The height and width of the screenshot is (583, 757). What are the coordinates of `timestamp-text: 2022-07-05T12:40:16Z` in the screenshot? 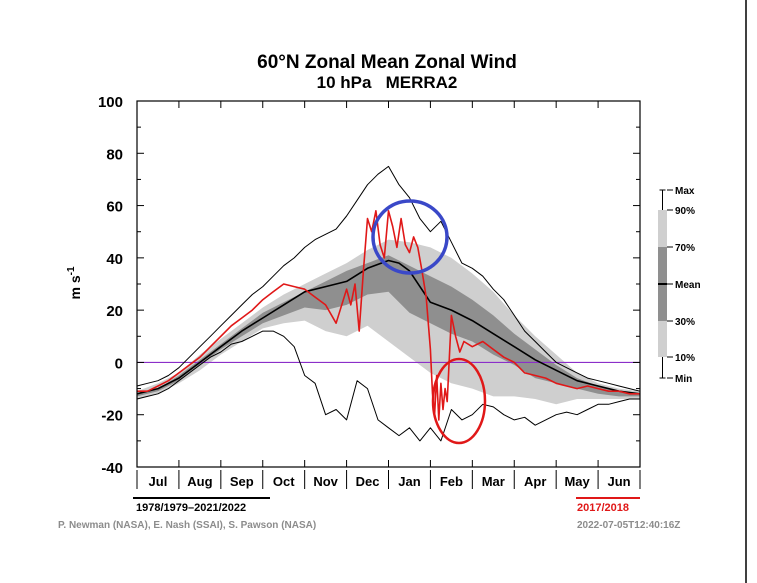 It's located at (628, 525).